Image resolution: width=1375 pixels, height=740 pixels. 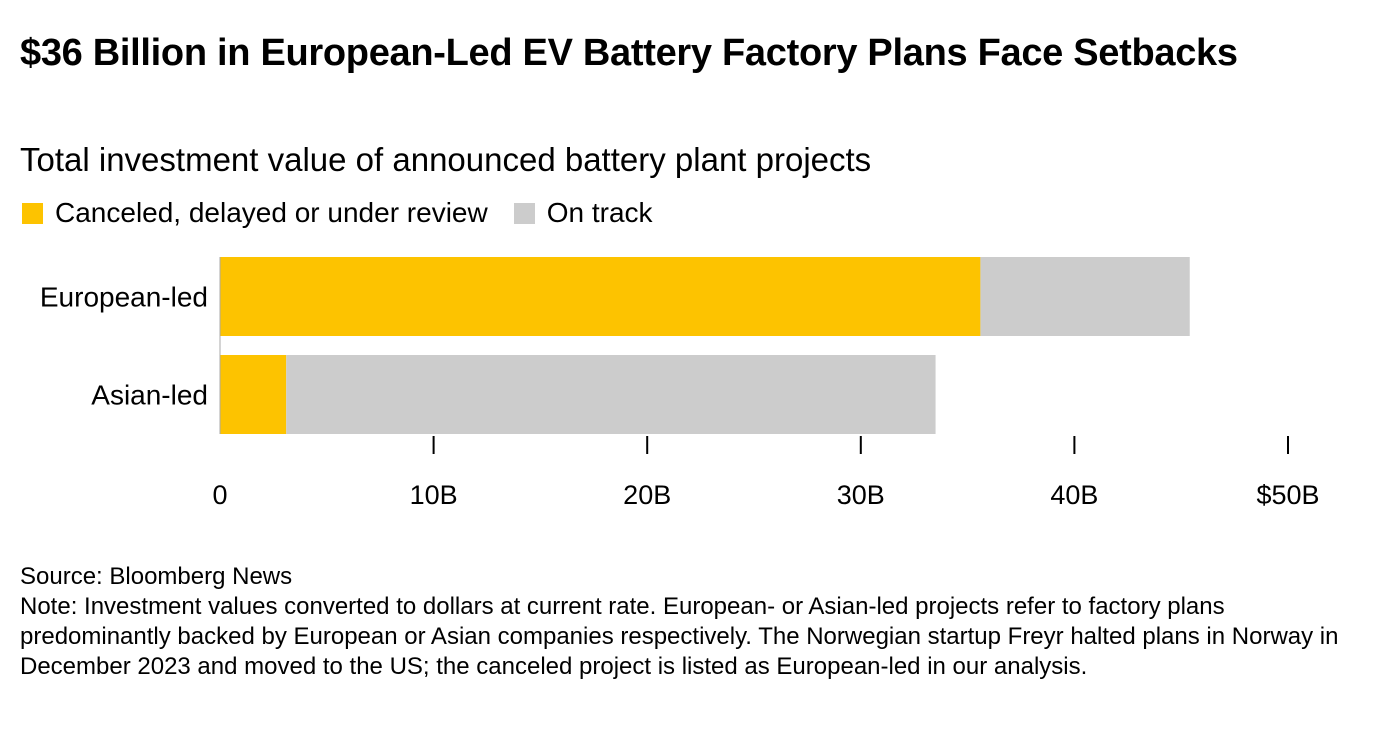 What do you see at coordinates (600, 296) in the screenshot?
I see `bar-european-led-canceled` at bounding box center [600, 296].